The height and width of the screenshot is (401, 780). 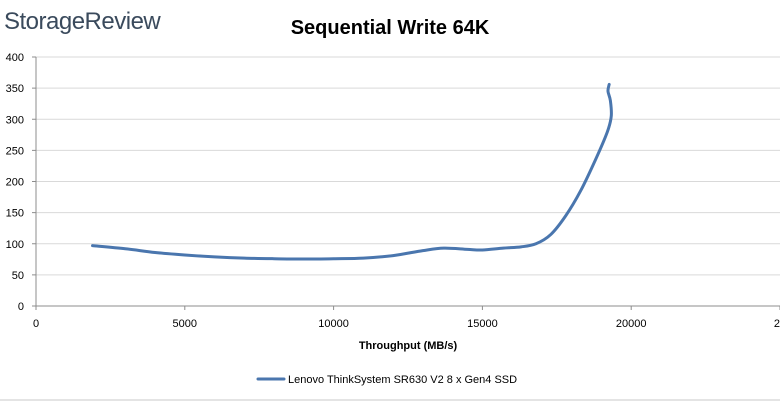 What do you see at coordinates (777, 324) in the screenshot?
I see `x-tick-label-5: 25` at bounding box center [777, 324].